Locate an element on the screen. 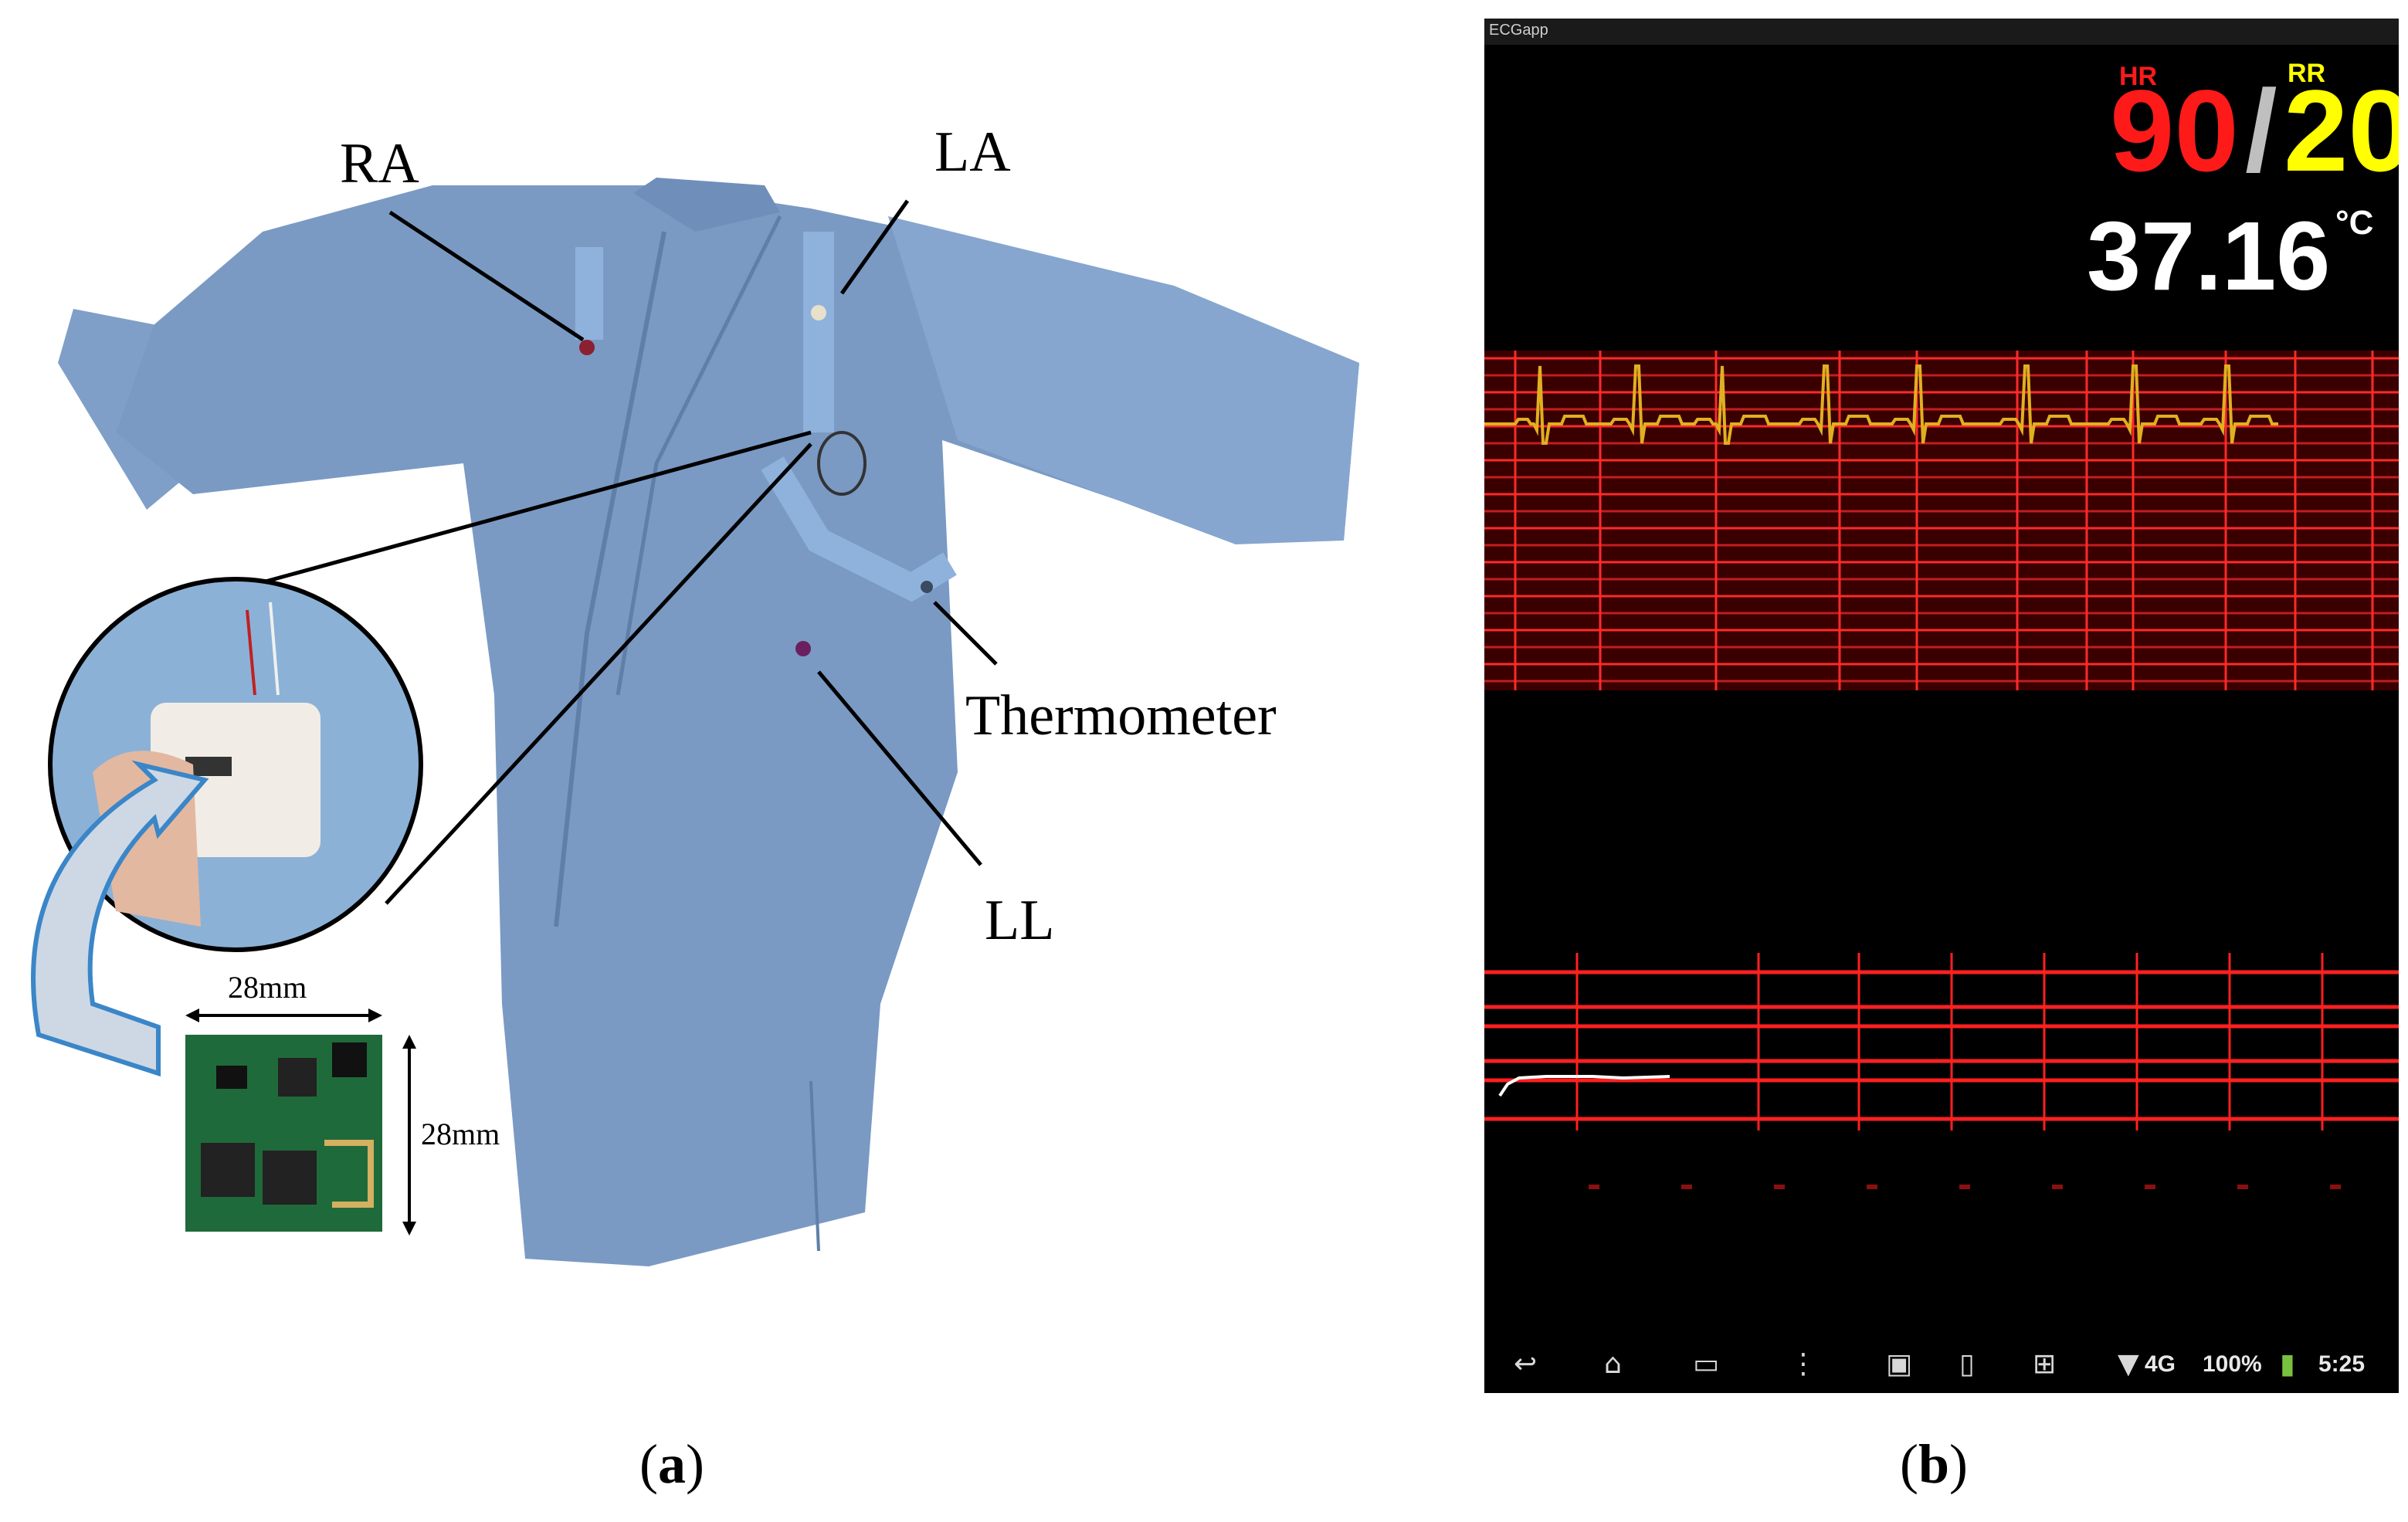 This screenshot has width=2408, height=1522. screenshot-icon: ▣ is located at coordinates (1900, 1364).